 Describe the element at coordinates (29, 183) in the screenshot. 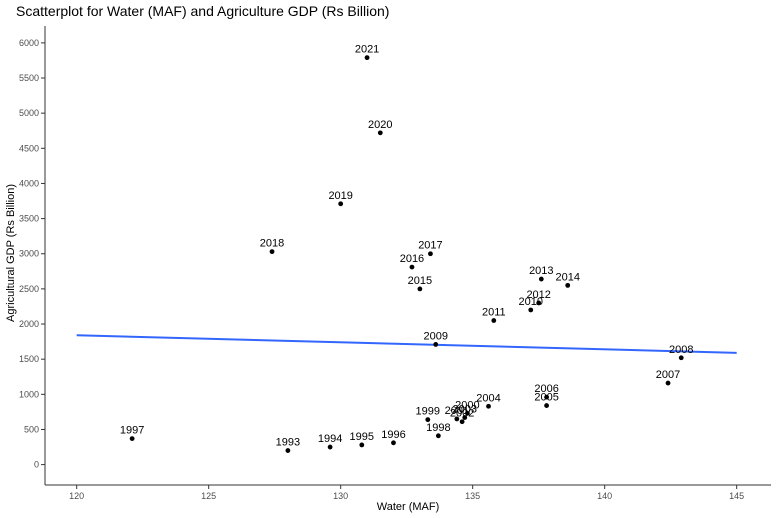

I see `y-tick-label: 4000` at that location.